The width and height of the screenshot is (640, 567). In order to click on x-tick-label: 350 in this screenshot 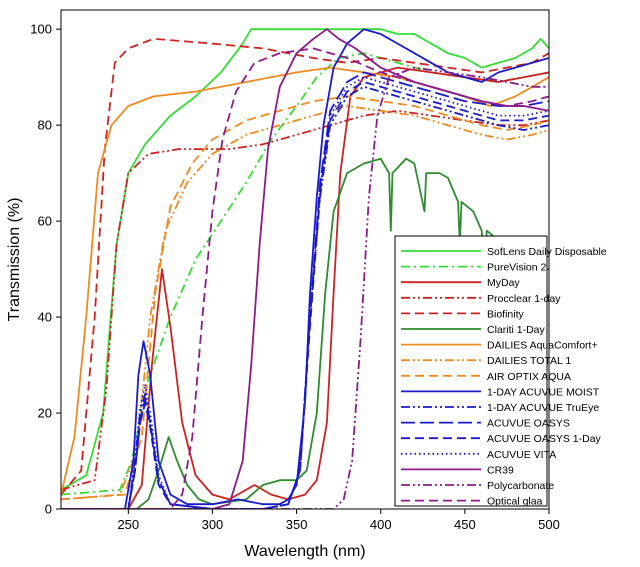, I will do `click(297, 524)`.